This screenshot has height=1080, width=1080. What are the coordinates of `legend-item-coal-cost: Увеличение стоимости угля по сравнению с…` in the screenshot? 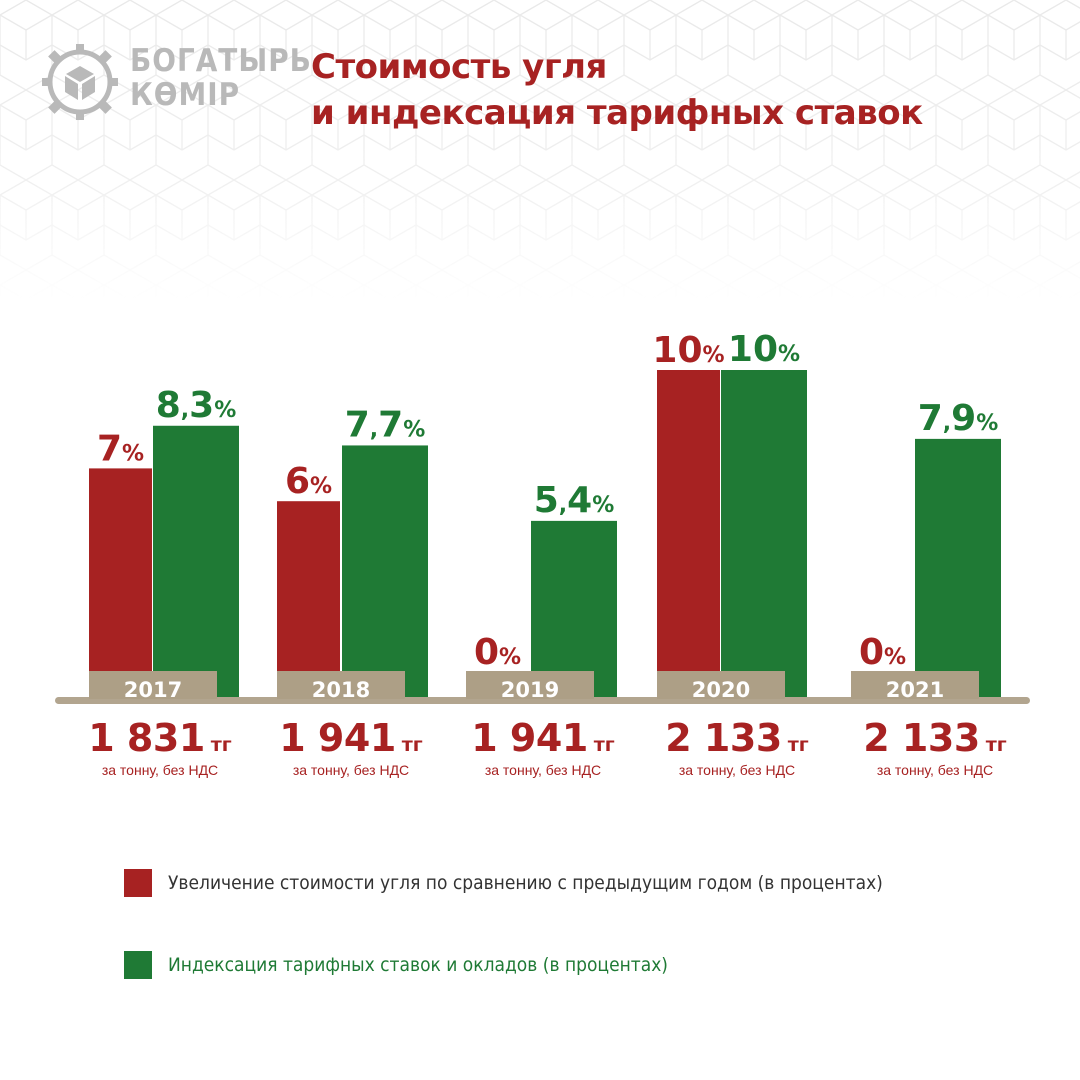 It's located at (503, 883).